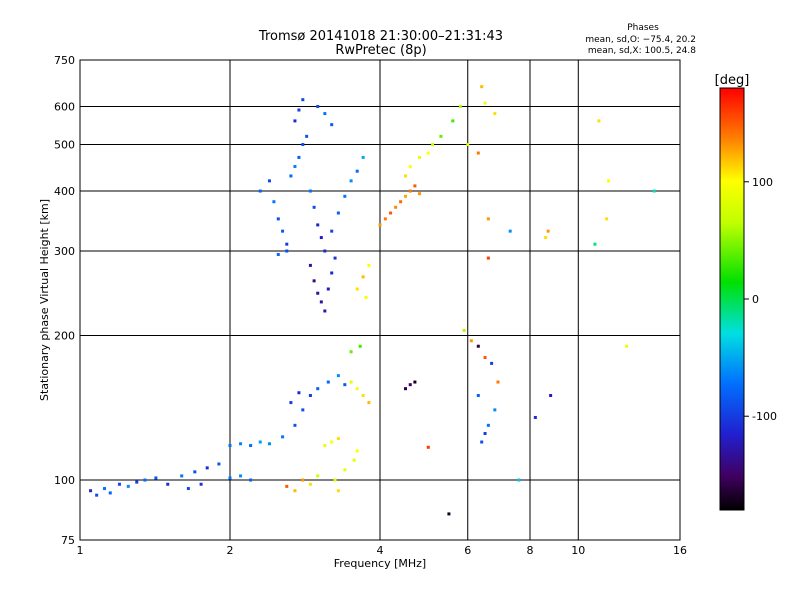  Describe the element at coordinates (732, 80) in the screenshot. I see `colorbar-label: [deg]` at that location.